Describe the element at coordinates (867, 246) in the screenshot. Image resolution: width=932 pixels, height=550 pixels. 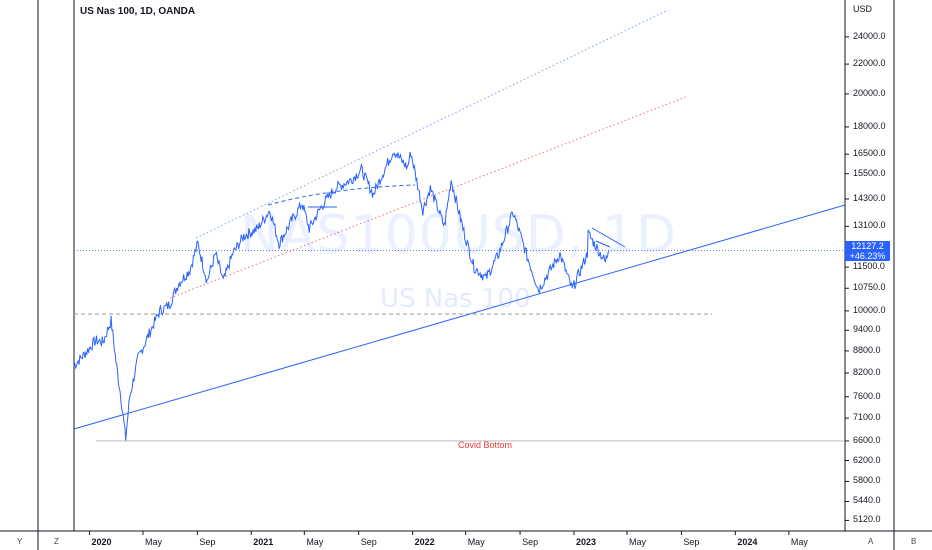
I see `last-price-value: 12127.2` at that location.